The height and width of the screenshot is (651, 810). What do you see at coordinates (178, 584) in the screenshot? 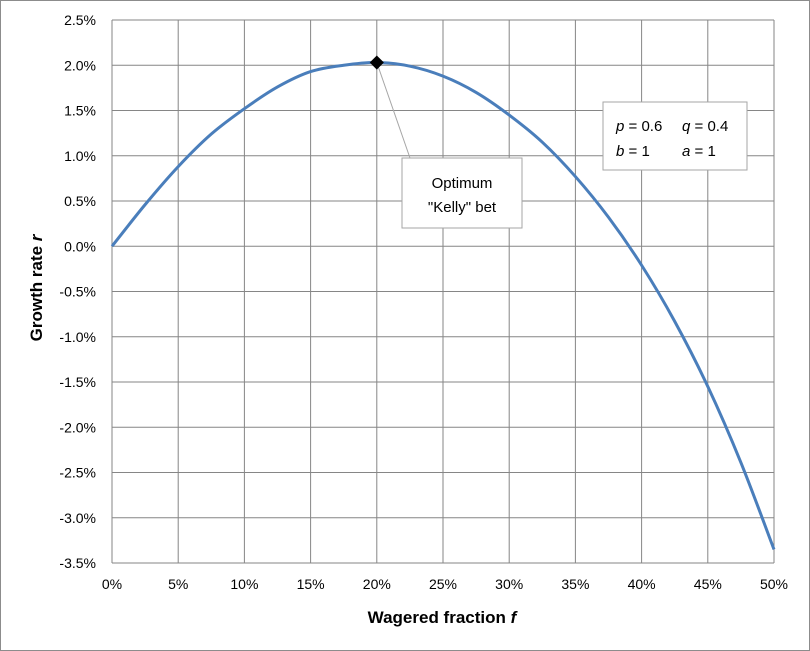
I see `x-tick-label: 5%` at bounding box center [178, 584].